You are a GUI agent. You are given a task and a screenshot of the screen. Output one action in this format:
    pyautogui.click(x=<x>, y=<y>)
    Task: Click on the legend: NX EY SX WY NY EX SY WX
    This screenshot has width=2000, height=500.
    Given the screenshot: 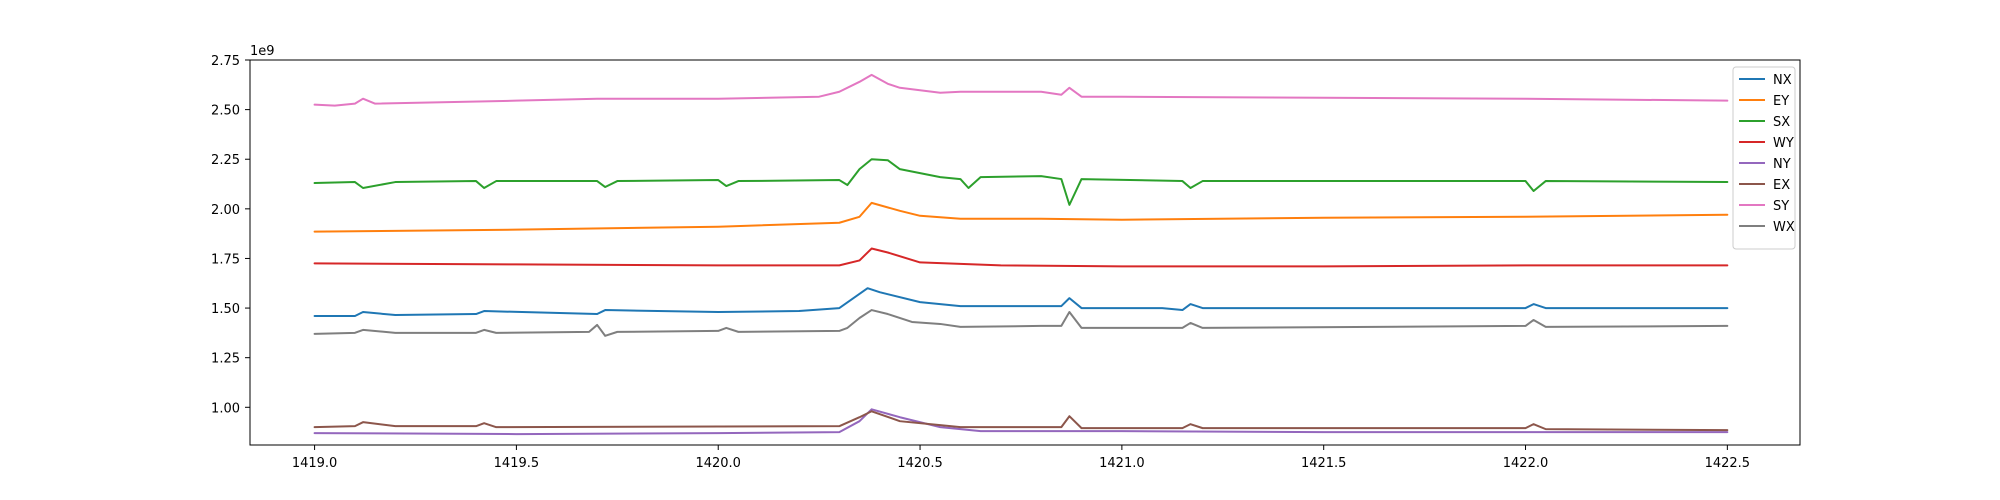 What is the action you would take?
    pyautogui.click(x=1764, y=158)
    